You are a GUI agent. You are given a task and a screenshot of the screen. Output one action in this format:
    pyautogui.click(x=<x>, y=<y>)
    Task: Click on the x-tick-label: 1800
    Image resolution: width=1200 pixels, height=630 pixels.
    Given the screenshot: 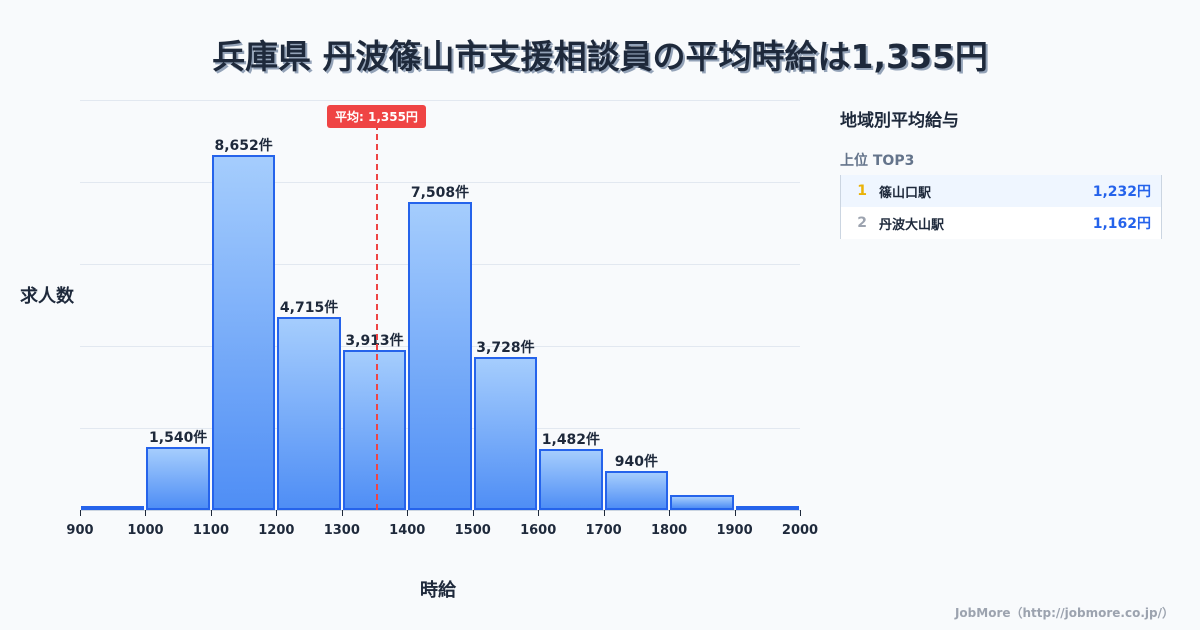 What is the action you would take?
    pyautogui.click(x=669, y=530)
    